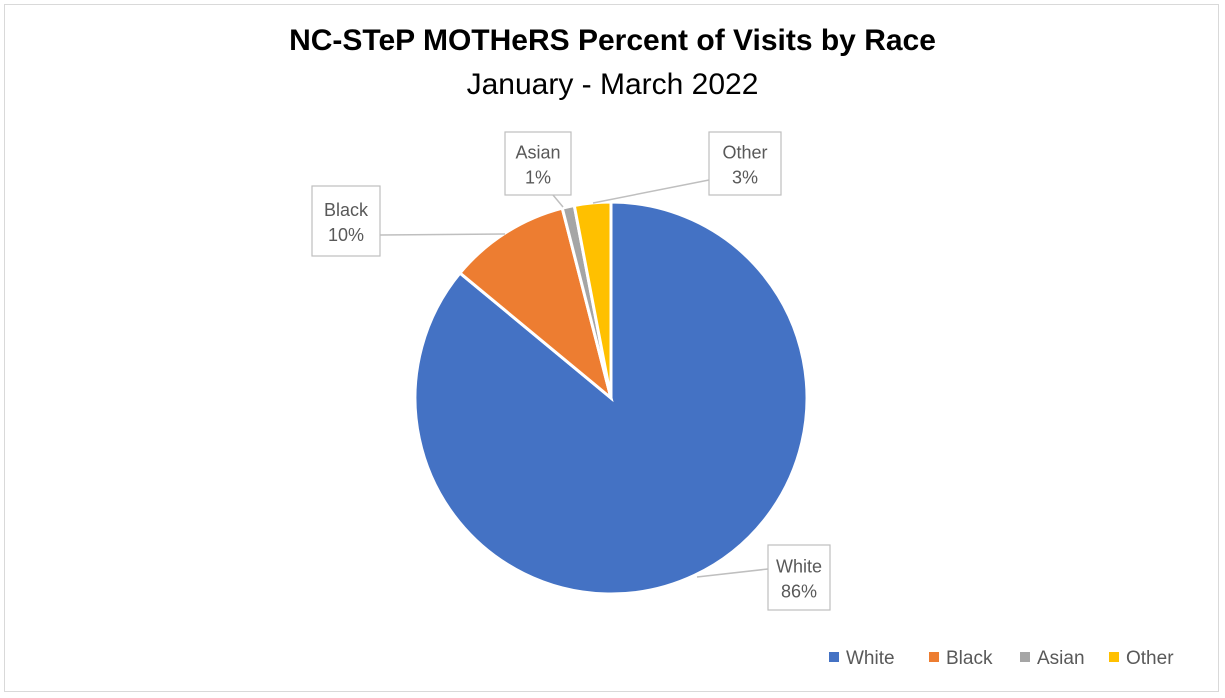 The height and width of the screenshot is (698, 1225). Describe the element at coordinates (442, 234) in the screenshot. I see `leader-line-black` at that location.